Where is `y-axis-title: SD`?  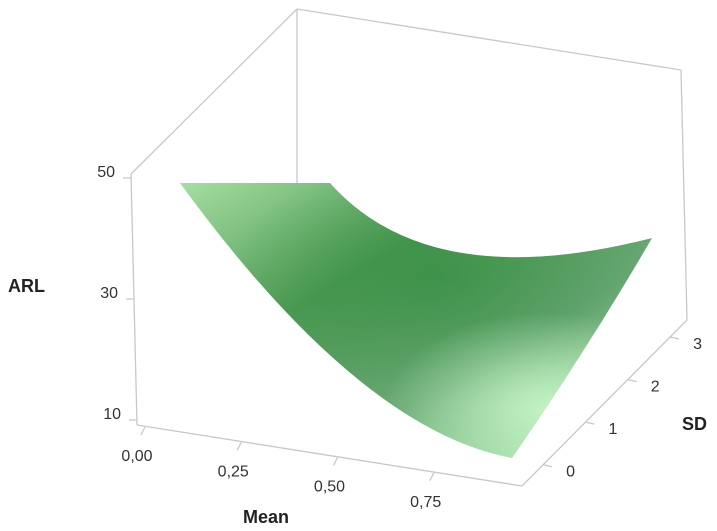 y-axis-title: SD is located at coordinates (694, 424).